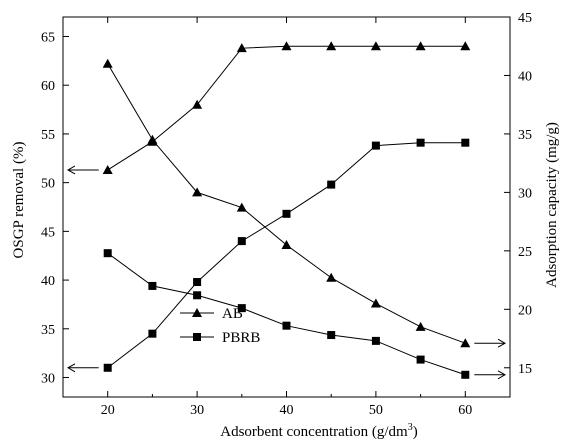  Describe the element at coordinates (415, 432) in the screenshot. I see `x-axis-title-end: )` at that location.